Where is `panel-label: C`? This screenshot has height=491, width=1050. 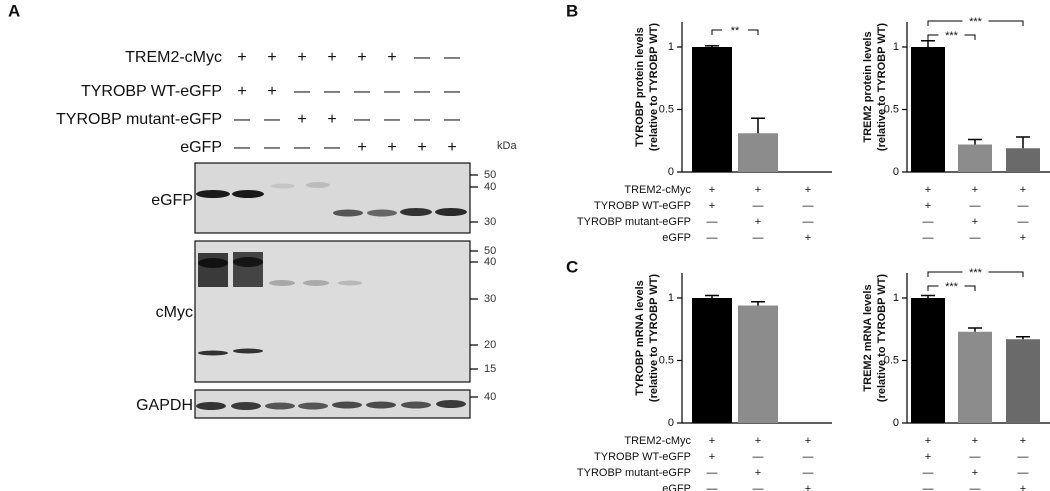
panel-label: C is located at coordinates (572, 266).